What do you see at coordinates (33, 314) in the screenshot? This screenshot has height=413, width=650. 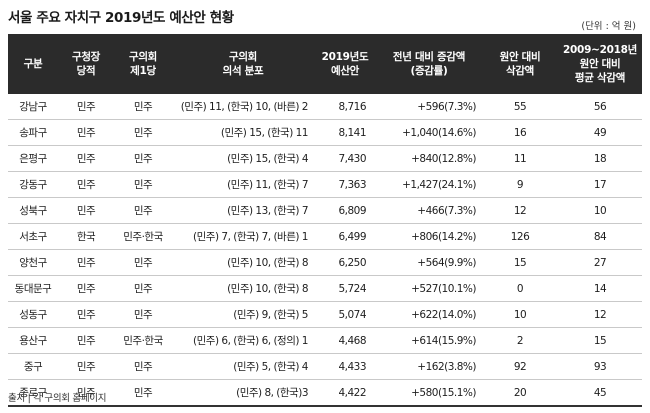 I see `district-cell: 성동구` at bounding box center [33, 314].